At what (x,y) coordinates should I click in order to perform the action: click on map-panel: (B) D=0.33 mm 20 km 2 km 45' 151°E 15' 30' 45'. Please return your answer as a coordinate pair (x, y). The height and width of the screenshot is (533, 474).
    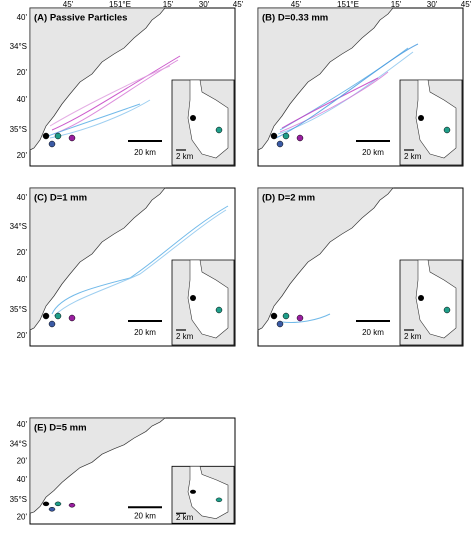
    Looking at the image, I should click on (365, 83).